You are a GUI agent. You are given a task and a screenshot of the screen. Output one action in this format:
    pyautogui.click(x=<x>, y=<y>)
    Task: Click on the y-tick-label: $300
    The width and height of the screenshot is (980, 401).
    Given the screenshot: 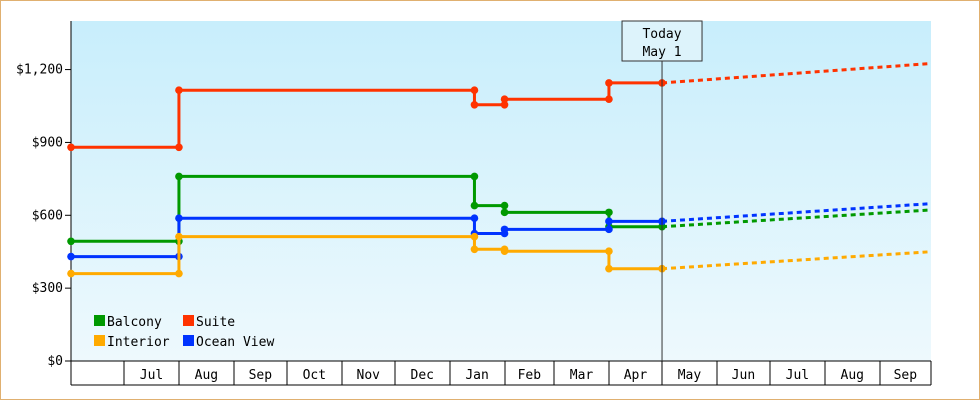 What is the action you would take?
    pyautogui.click(x=47, y=288)
    